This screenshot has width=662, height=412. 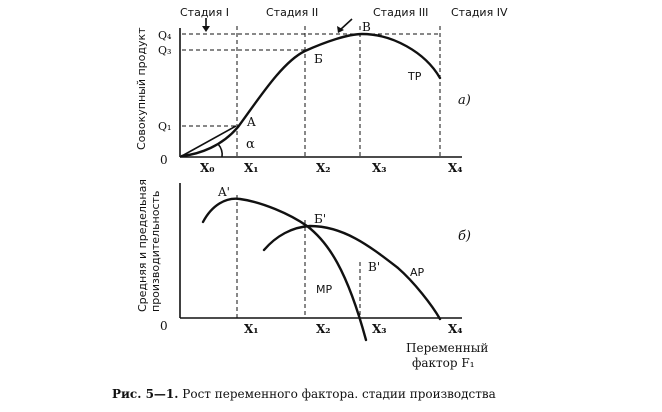 What do you see at coordinates (414, 76) in the screenshot?
I see `tp-label: ТР` at bounding box center [414, 76].